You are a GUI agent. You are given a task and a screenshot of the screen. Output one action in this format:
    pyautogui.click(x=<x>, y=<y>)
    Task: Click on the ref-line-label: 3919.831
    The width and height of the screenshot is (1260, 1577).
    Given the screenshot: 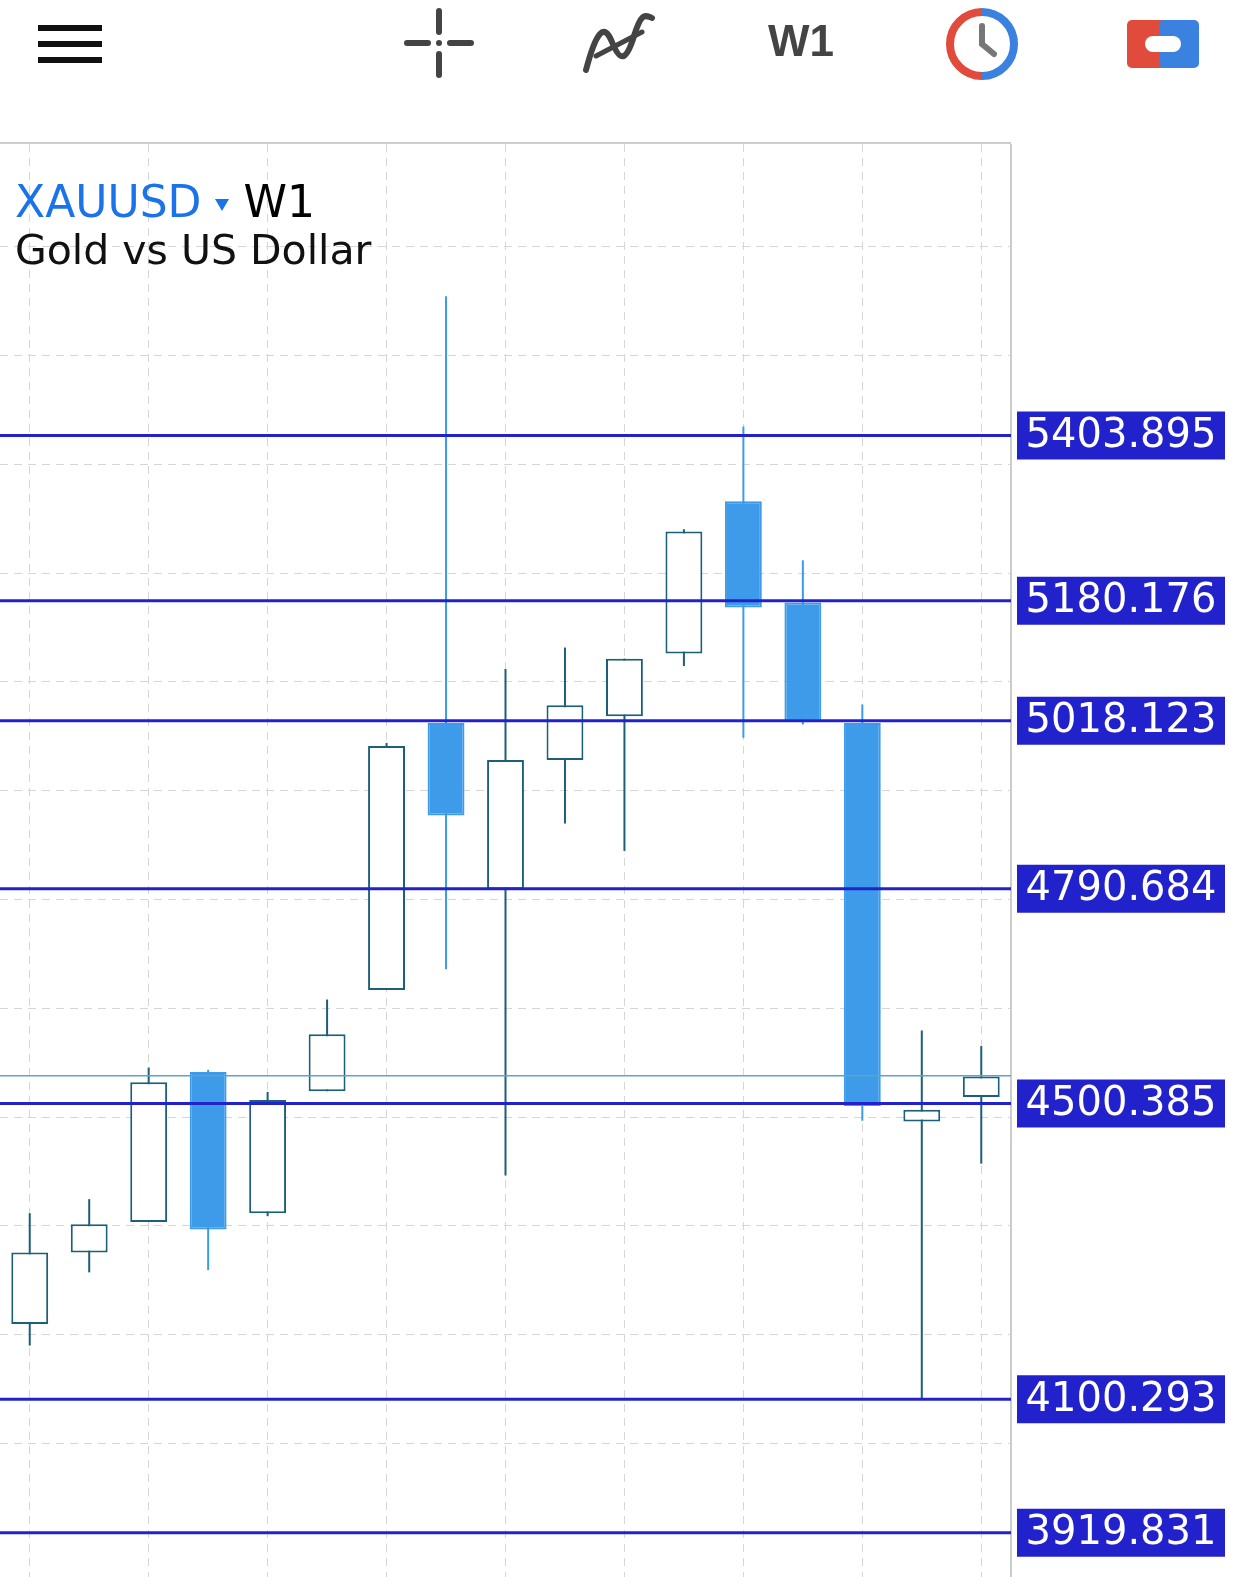 What is the action you would take?
    pyautogui.click(x=1121, y=1530)
    